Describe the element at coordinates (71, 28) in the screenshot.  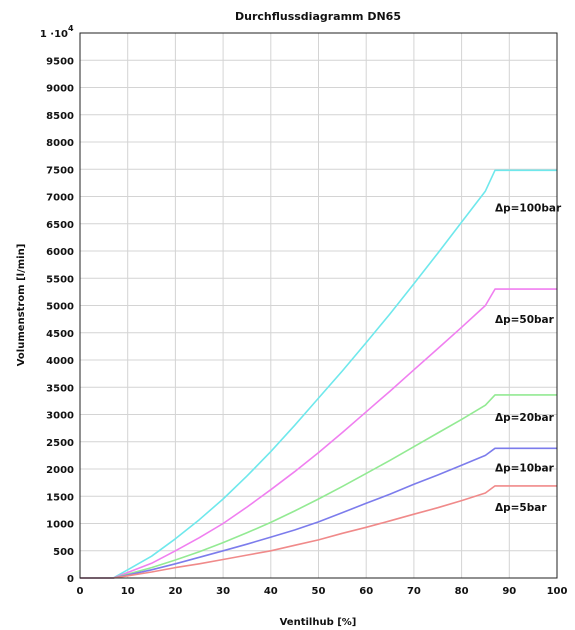
I see `y-tick-exponent: 4` at that location.